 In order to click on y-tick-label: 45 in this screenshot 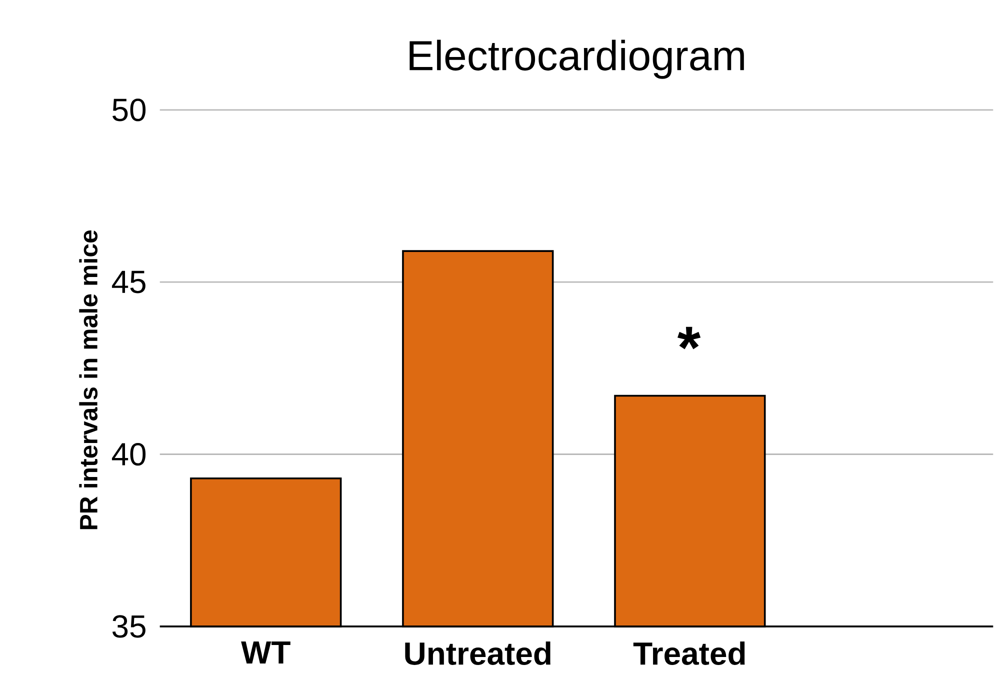, I will do `click(129, 282)`.